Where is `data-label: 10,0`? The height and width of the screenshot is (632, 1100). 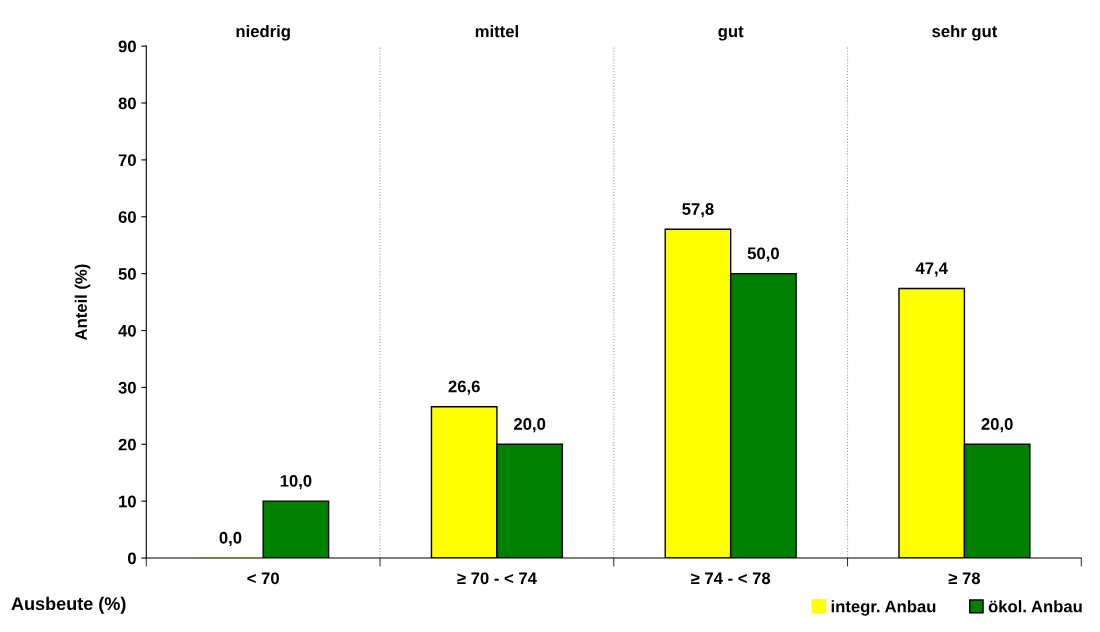 data-label: 10,0 is located at coordinates (296, 482).